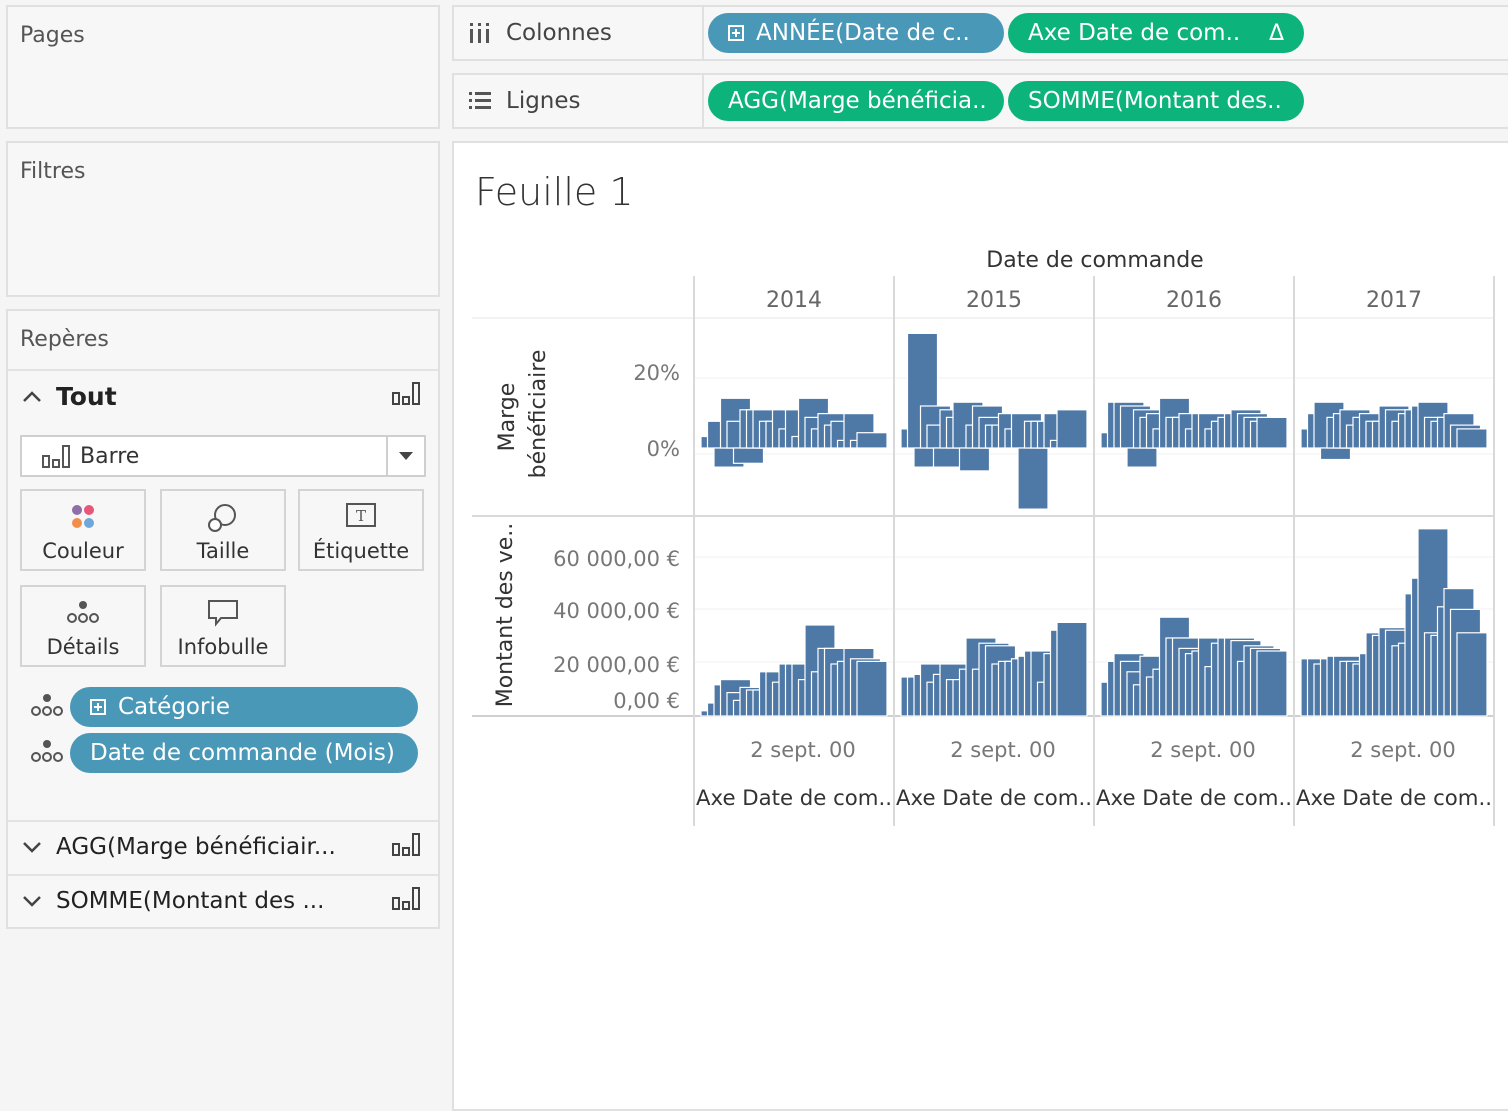 The height and width of the screenshot is (1111, 1508). I want to click on tooltip-button: Infobulle, so click(223, 626).